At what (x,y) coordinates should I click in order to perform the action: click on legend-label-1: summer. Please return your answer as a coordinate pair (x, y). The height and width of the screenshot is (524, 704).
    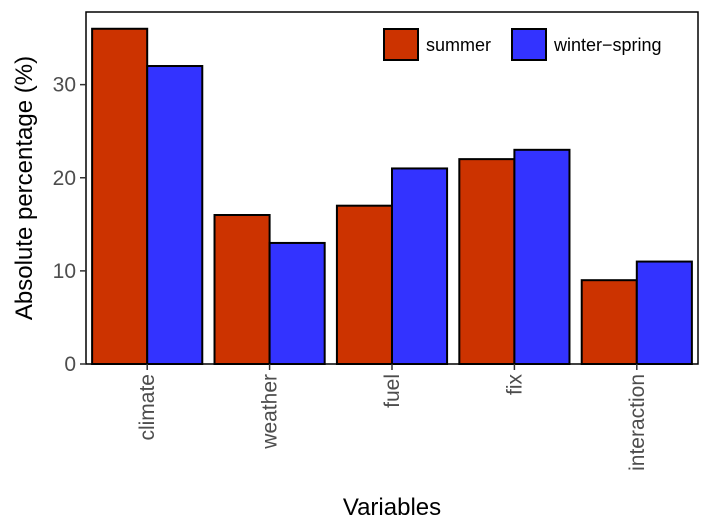
    Looking at the image, I should click on (458, 45).